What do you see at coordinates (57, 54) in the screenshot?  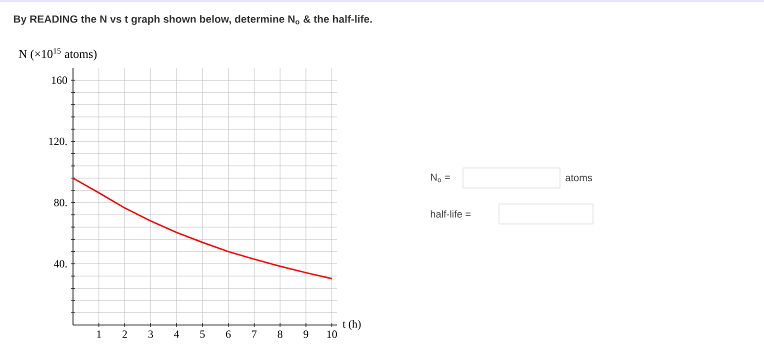 I see `y-axis-title: N (×10$^{15}$ atoms)` at bounding box center [57, 54].